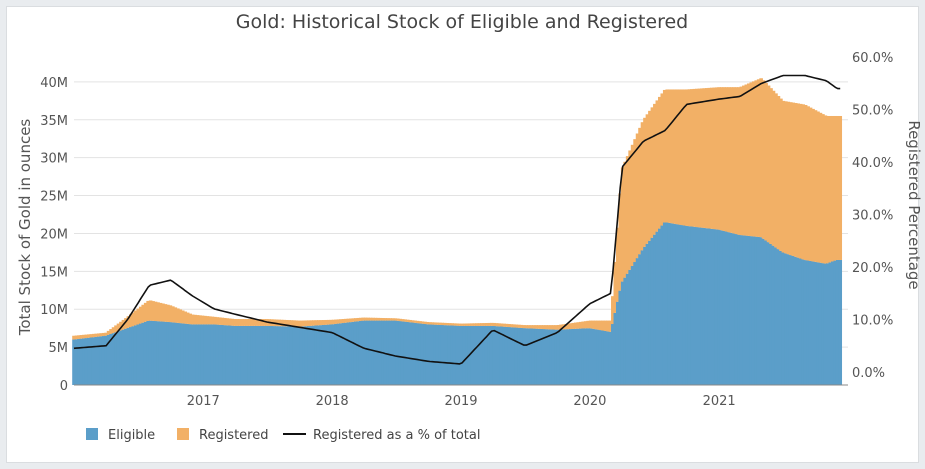 Image resolution: width=925 pixels, height=469 pixels. I want to click on x-tick-label: 2017, so click(203, 401).